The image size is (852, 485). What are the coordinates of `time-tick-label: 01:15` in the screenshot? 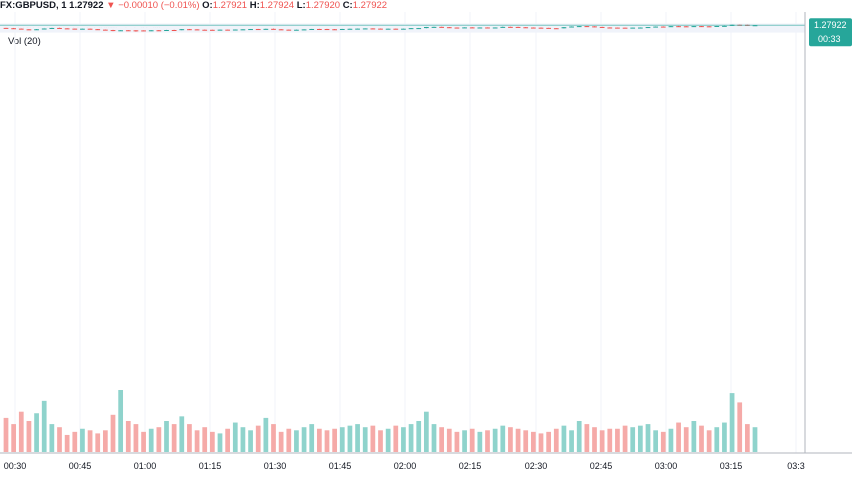 It's located at (210, 466).